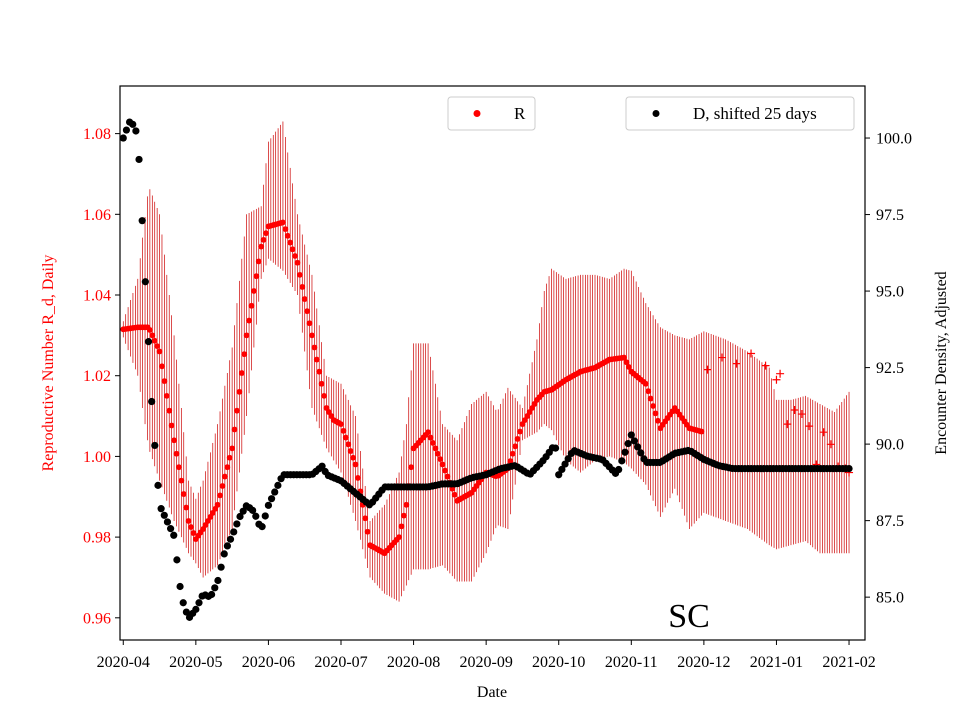 This screenshot has height=720, width=960. Describe the element at coordinates (755, 113) in the screenshot. I see `legend-d-label: D, shifted 25 days` at that location.